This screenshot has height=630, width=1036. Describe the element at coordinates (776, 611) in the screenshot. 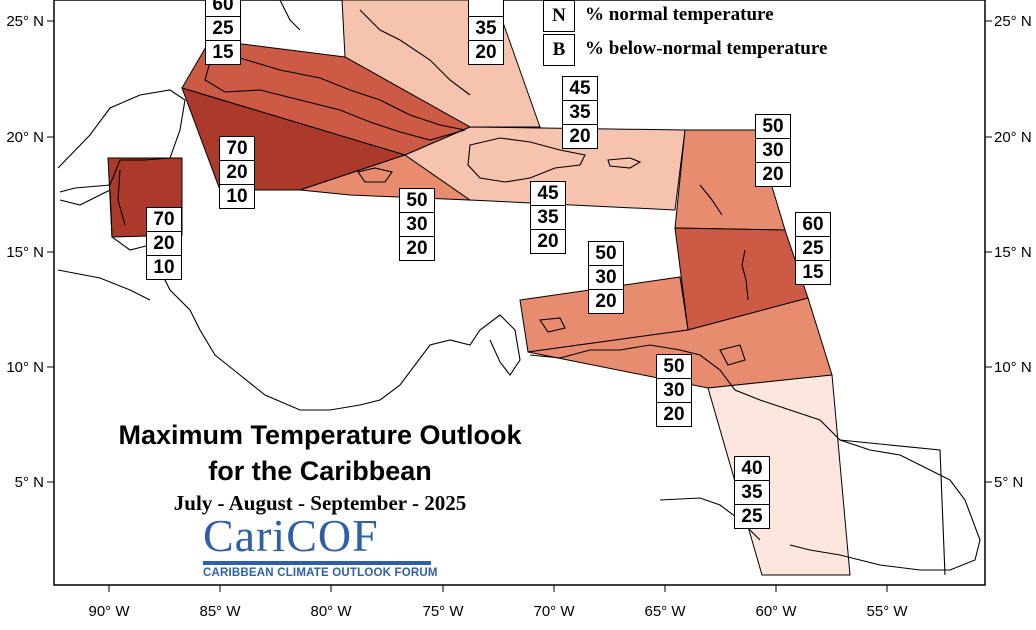

I see `lon-tick-label: 60° W` at that location.